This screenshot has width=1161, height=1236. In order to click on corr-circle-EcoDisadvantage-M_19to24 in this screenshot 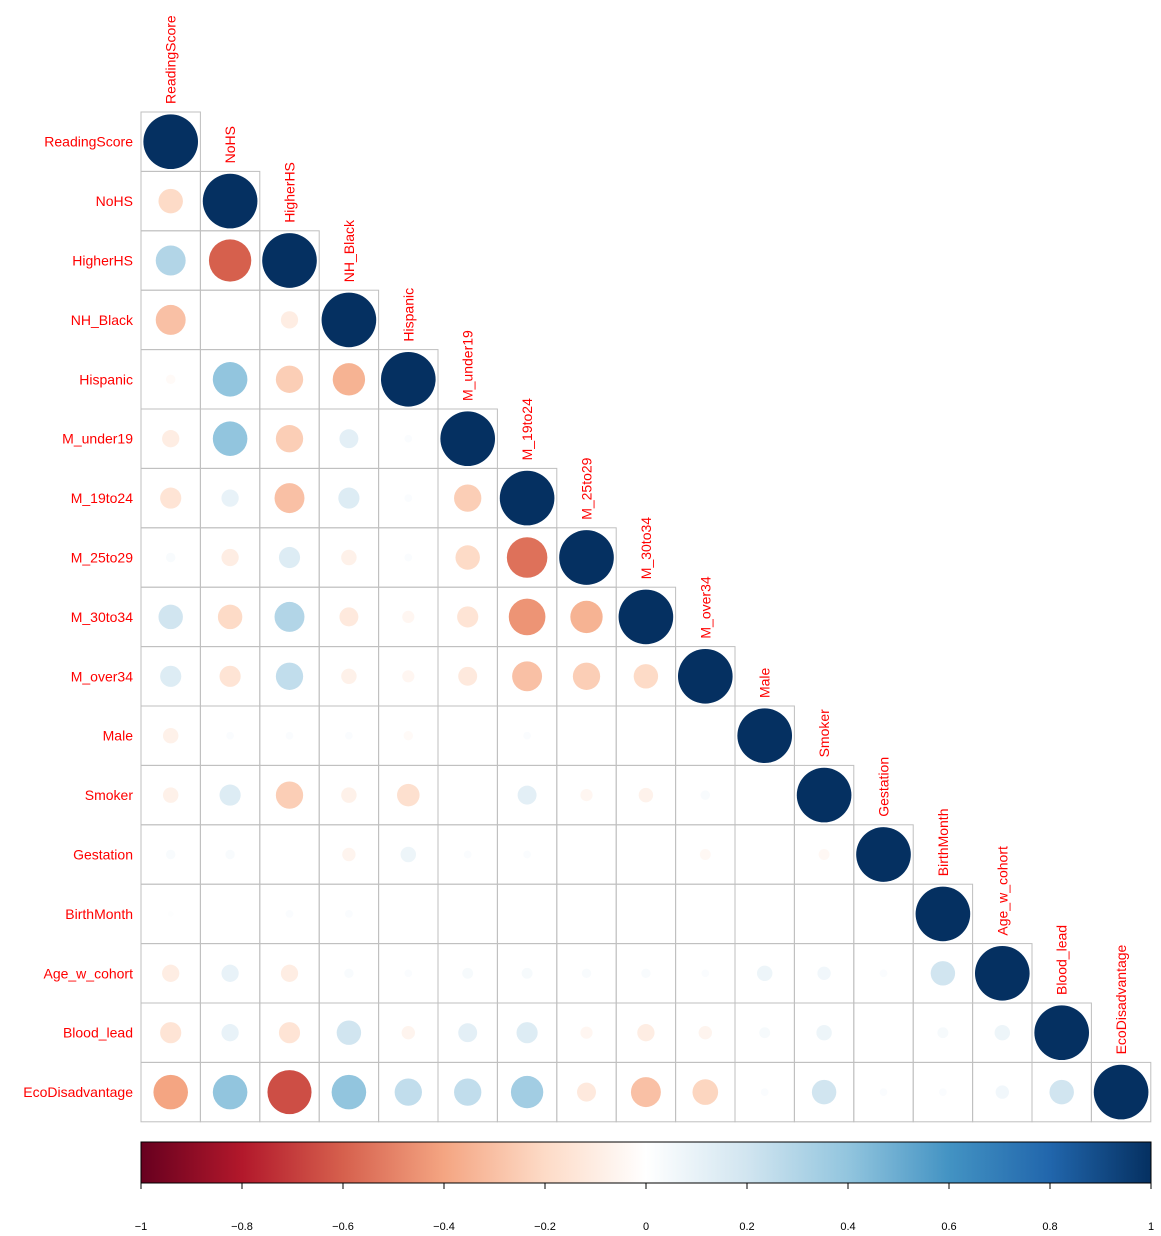, I will do `click(527, 1092)`.